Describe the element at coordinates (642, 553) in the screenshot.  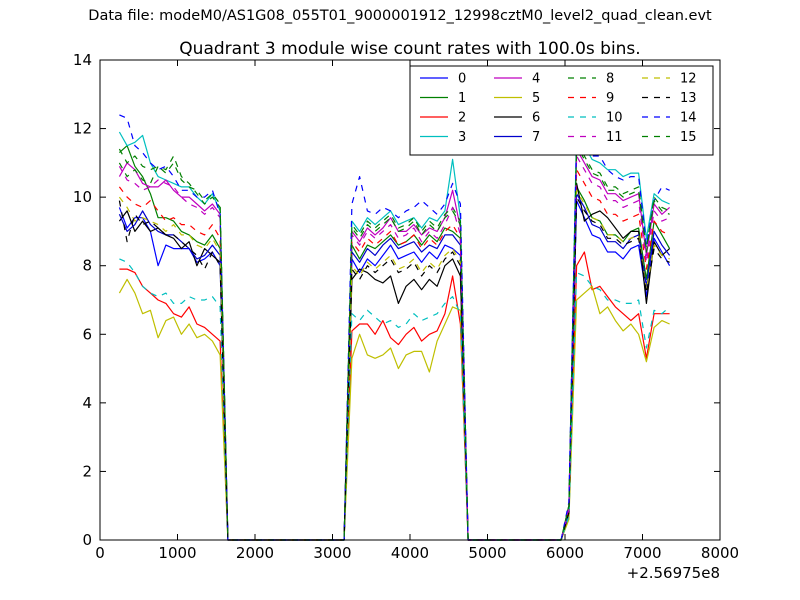
I see `x-tick-label: 7000` at that location.